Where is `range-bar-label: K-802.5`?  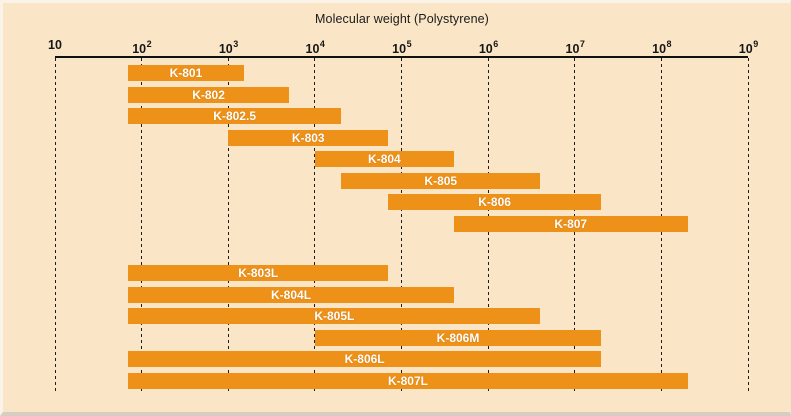 range-bar-label: K-802.5 is located at coordinates (234, 116).